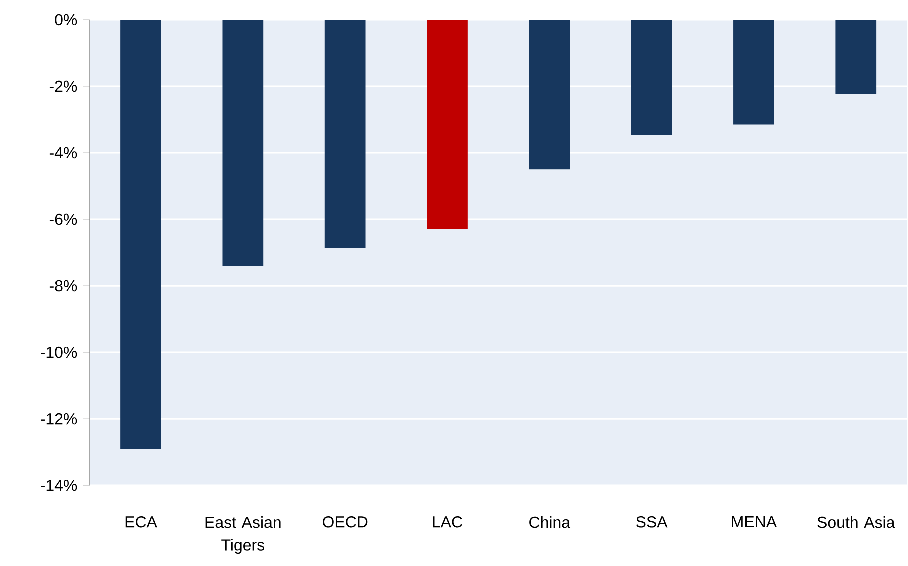  What do you see at coordinates (59, 352) in the screenshot?
I see `y-tick-label: -10%` at bounding box center [59, 352].